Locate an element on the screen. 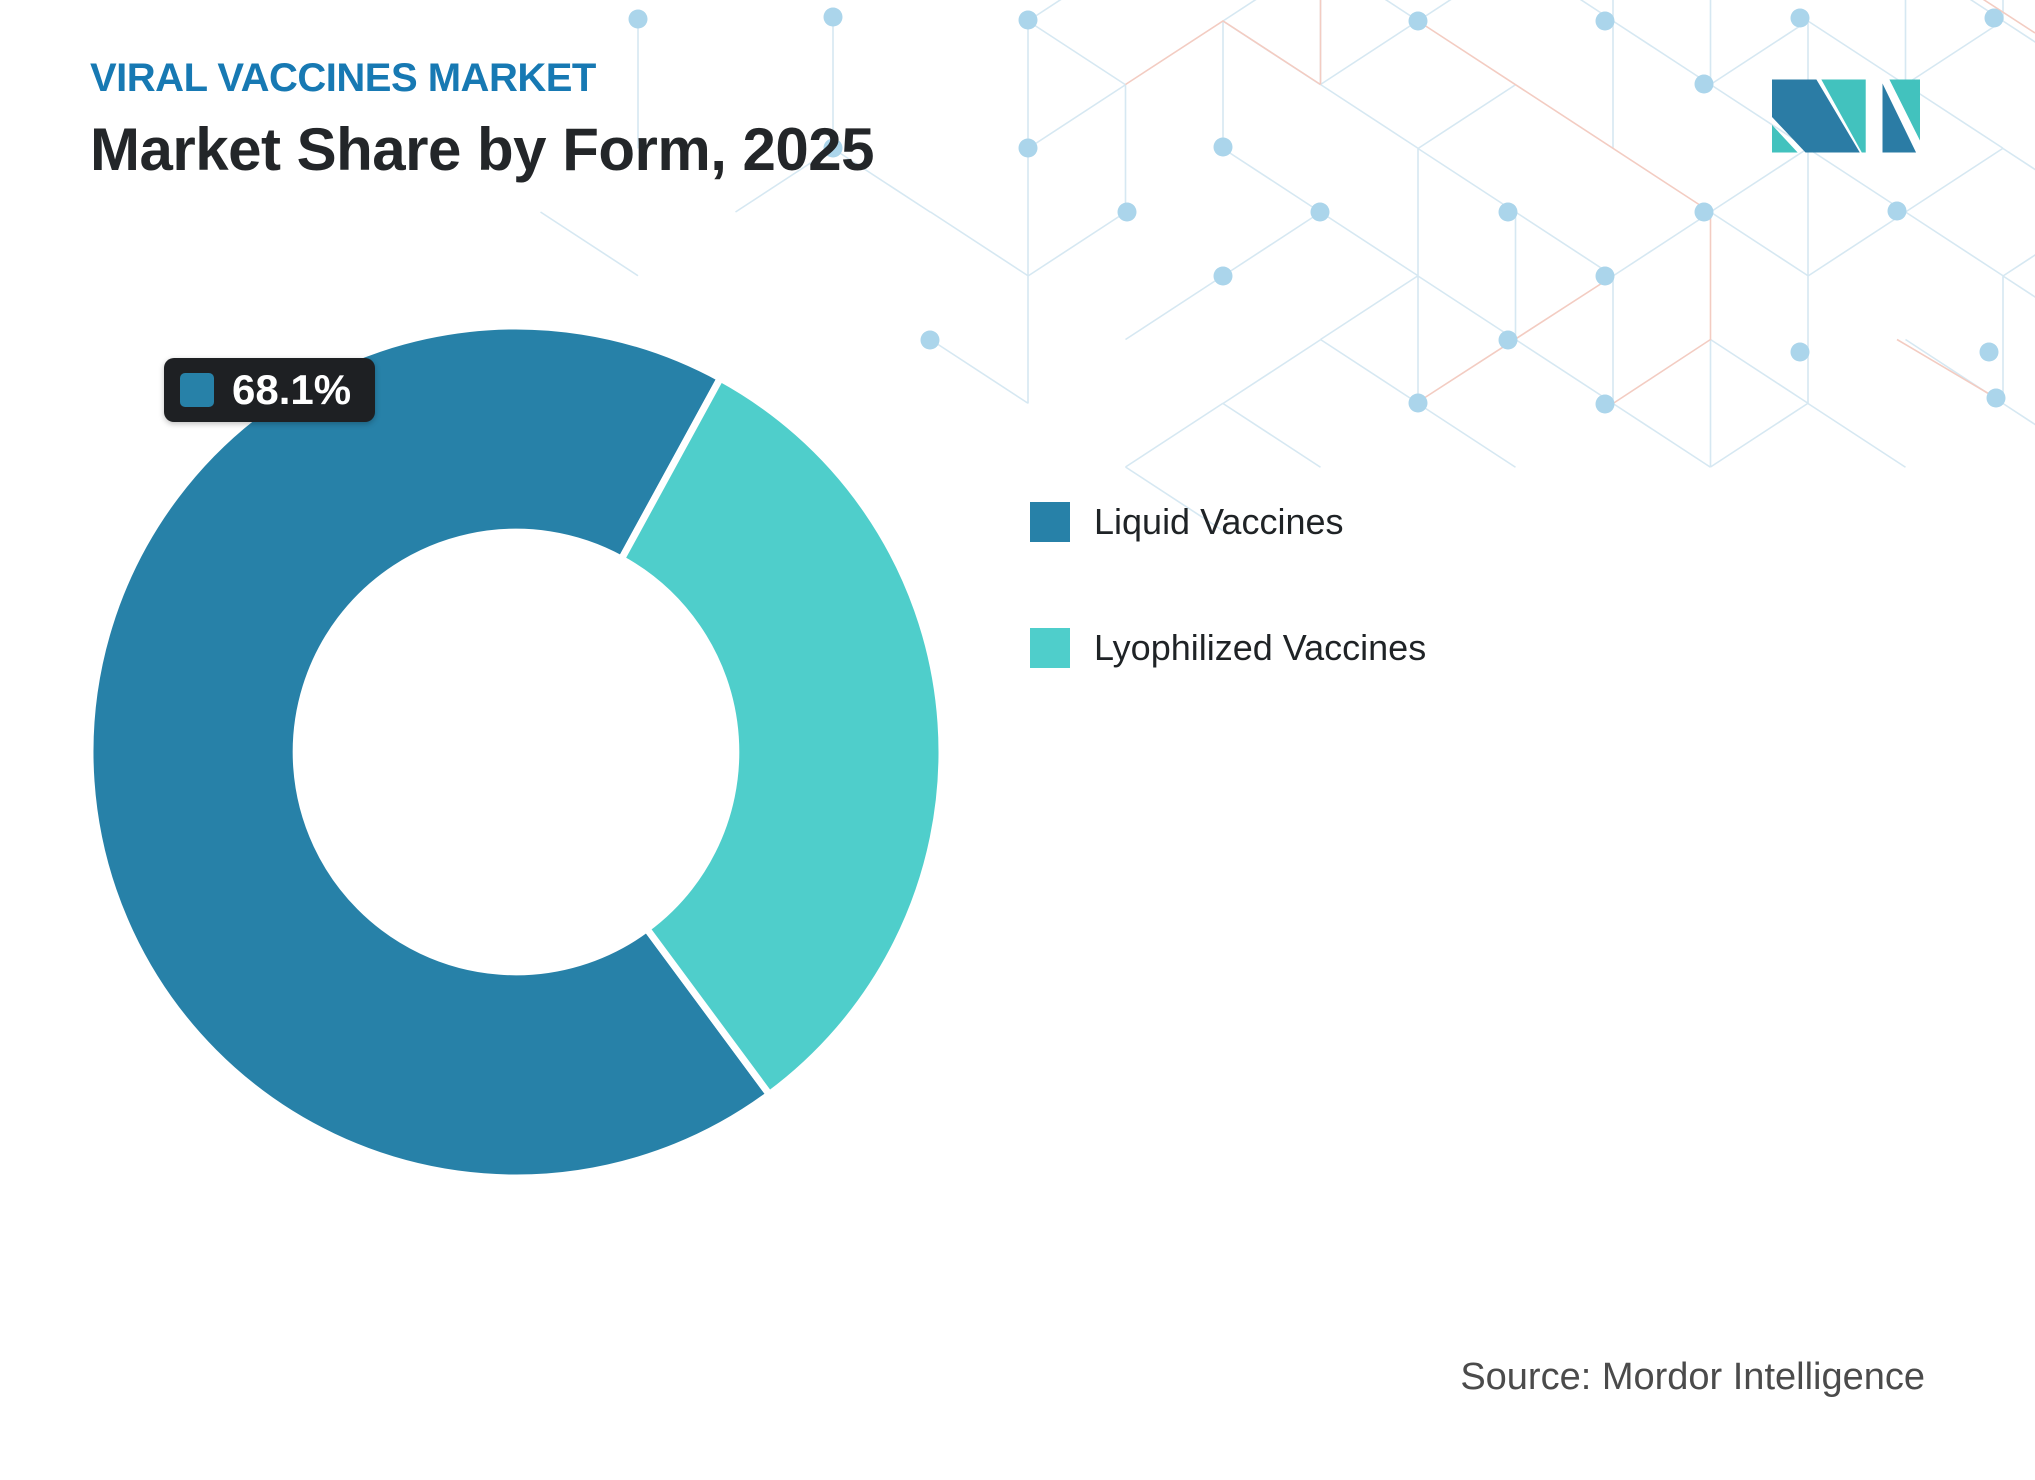  value-badge: 68.1% is located at coordinates (270, 390).